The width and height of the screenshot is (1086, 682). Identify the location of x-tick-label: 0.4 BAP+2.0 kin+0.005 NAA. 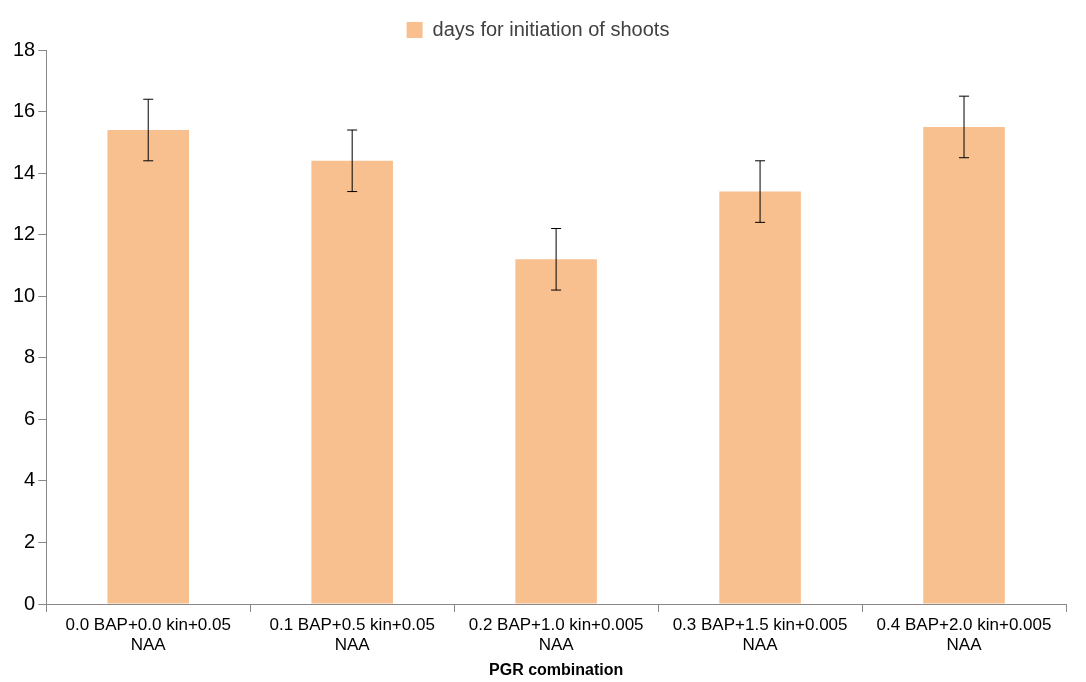
(964, 634).